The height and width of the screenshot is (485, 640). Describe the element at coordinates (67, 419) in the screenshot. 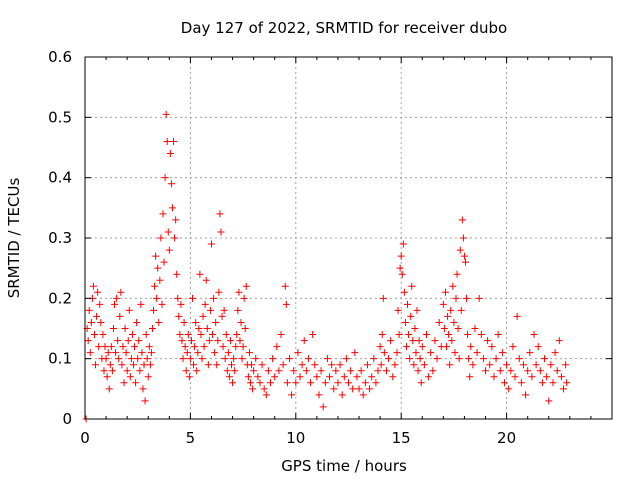

I see `y-tick-label: 0` at that location.